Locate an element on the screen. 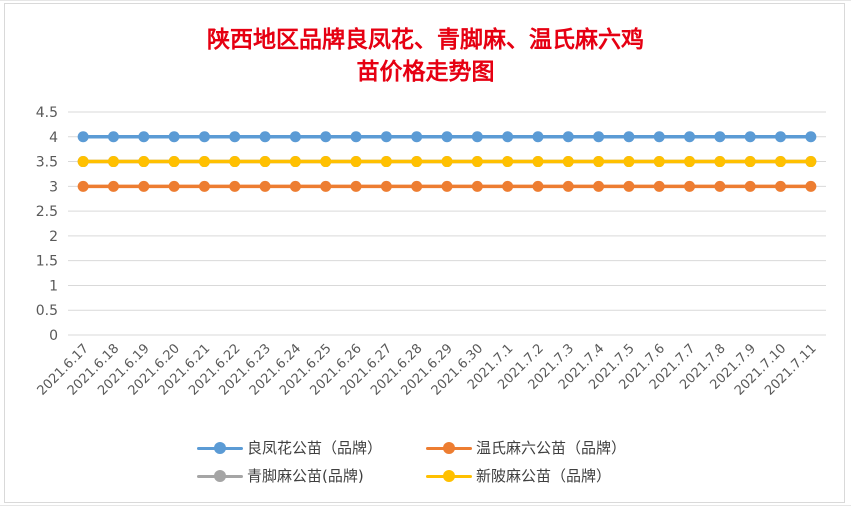  chart-title-line-2: 苗价格走势图 is located at coordinates (425, 71).